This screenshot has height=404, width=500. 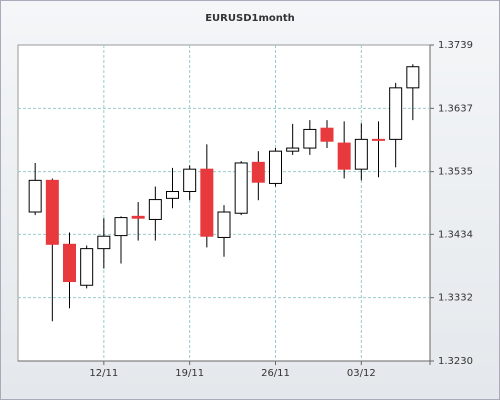 I want to click on x-tick-label: 26/11, so click(x=275, y=373).